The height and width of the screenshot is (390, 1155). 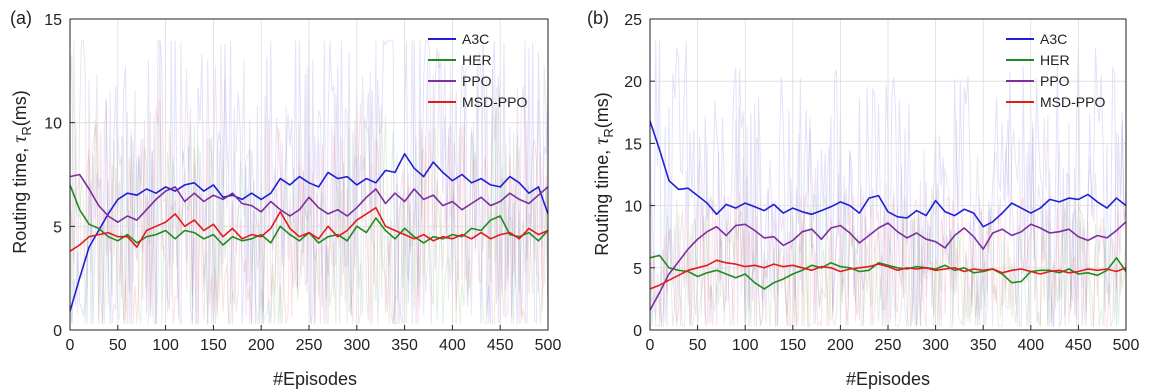 I want to click on y-ticks-b: 0 5 10 15 20 25, so click(x=639, y=176).